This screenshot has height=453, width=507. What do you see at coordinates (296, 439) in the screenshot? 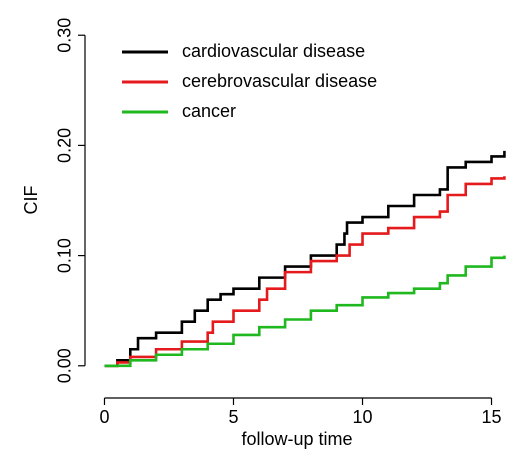
I see `x-axis-label: follow-up time` at bounding box center [296, 439].